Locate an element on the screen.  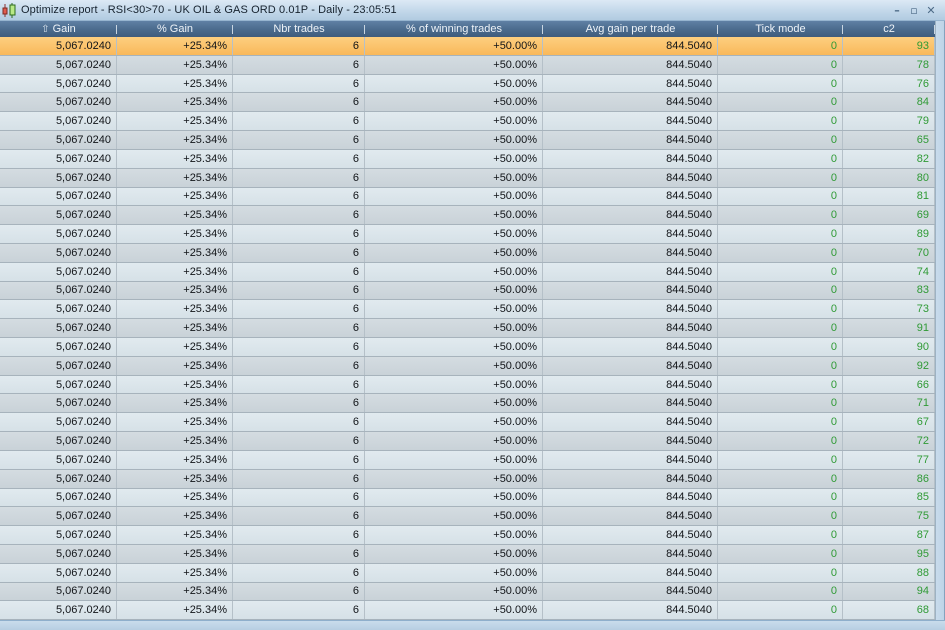
table-row: 5,067.0240 +25.34% 6 +50.00% 844.5040 0 95 is located at coordinates (467, 554).